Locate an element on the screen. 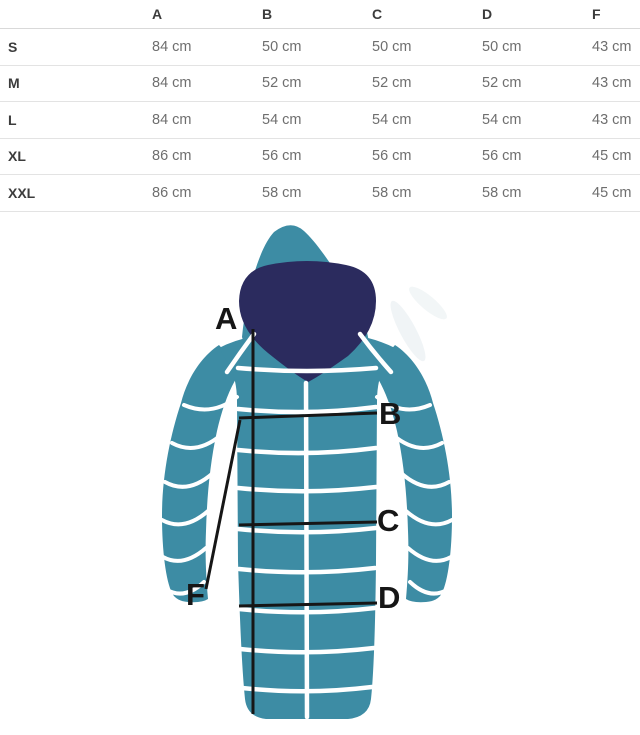 Image resolution: width=640 pixels, height=735 pixels. table-row: S 84 cm 50 cm 50 cm 50 cm 43 cm is located at coordinates (320, 47).